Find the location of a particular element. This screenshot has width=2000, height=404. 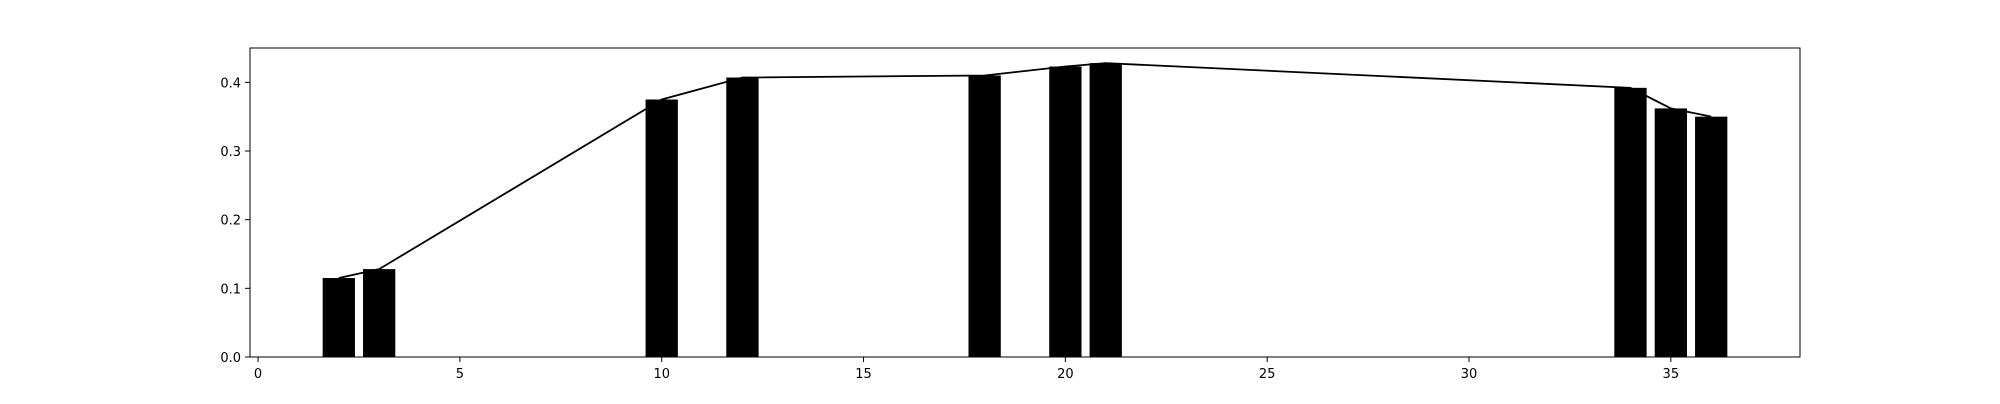

x-tick-label: 15 is located at coordinates (863, 374).